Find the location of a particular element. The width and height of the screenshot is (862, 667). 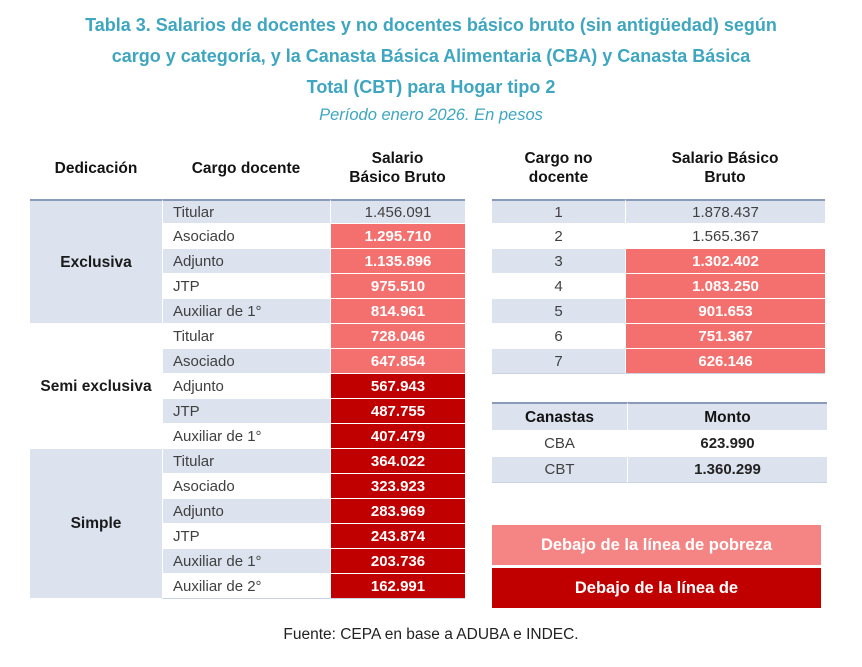

salary-cell: 1.456.091 is located at coordinates (397, 211).